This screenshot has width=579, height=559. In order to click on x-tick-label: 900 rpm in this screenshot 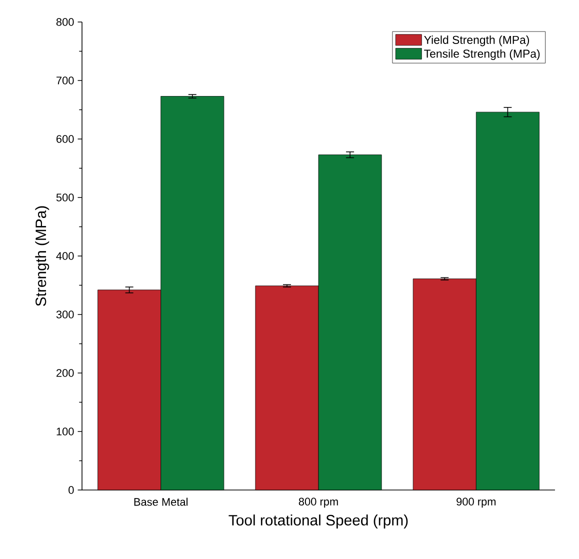, I will do `click(476, 503)`.